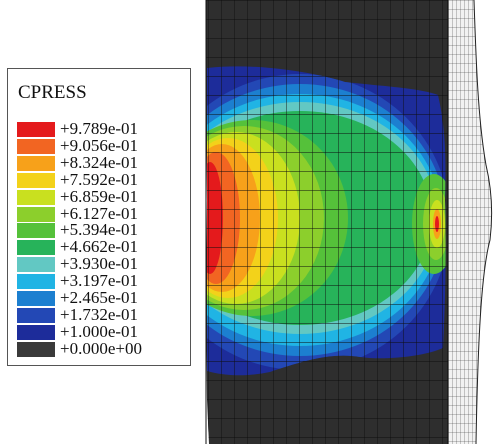  I want to click on legend-value: +4.662e-01, so click(99, 247).